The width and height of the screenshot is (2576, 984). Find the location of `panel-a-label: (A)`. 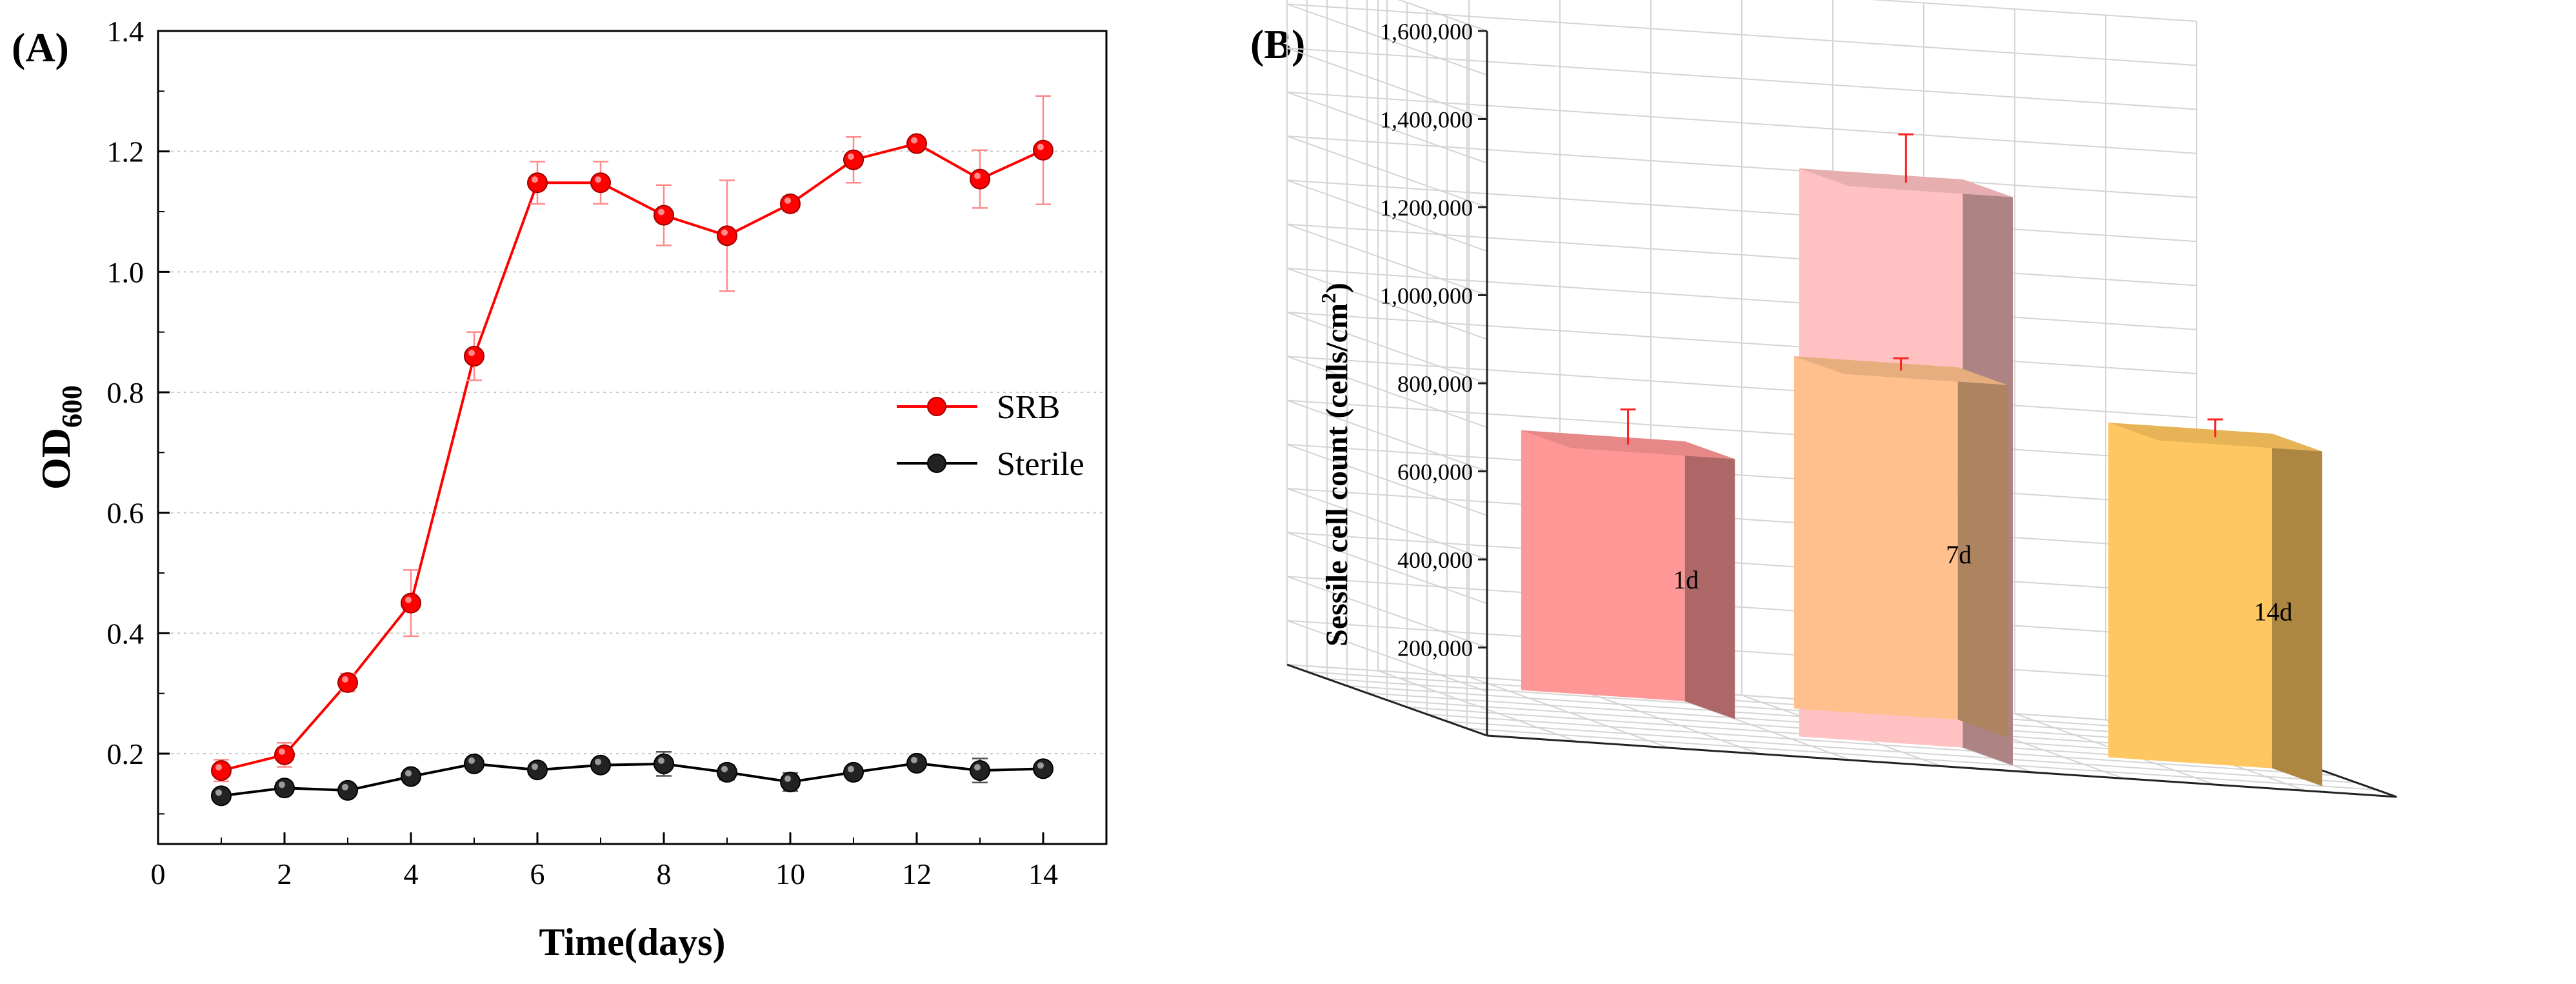

panel-a-label: (A) is located at coordinates (40, 47).